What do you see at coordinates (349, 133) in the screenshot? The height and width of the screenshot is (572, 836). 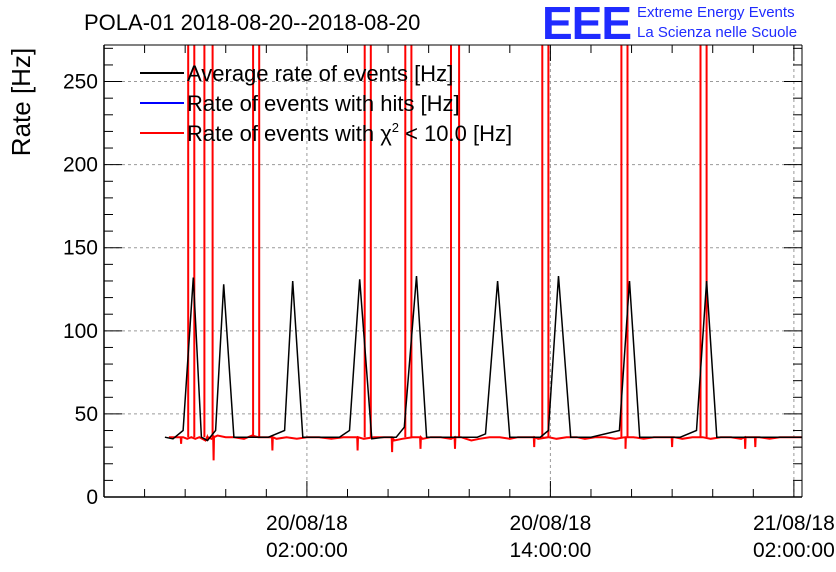 I see `legend-label: Rate of events with χ2 < 10.0 [Hz]` at bounding box center [349, 133].